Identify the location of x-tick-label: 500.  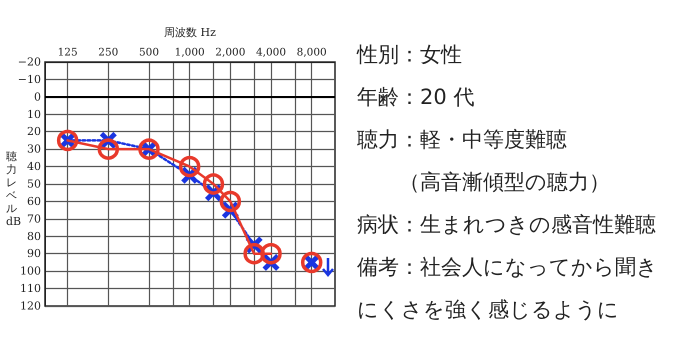
(149, 52).